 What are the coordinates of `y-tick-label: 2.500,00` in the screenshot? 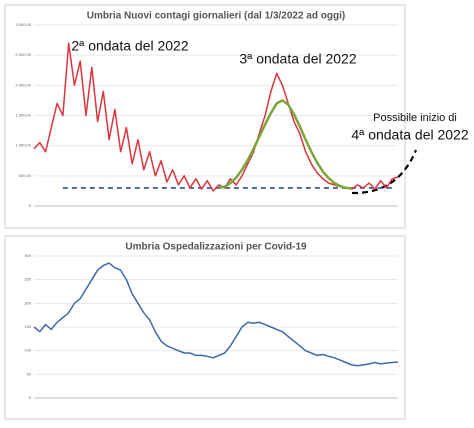 It's located at (23, 54).